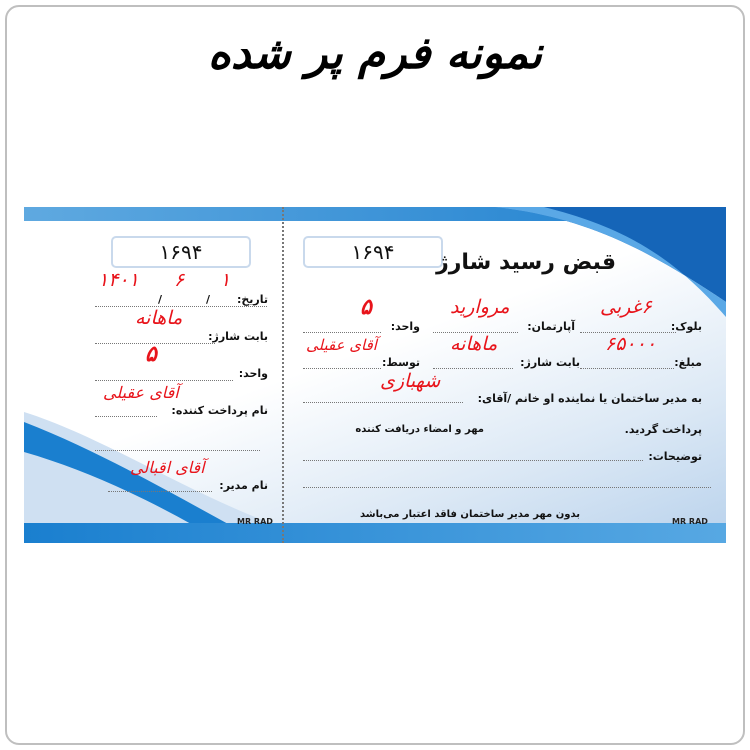 This screenshot has height=750, width=750. Describe the element at coordinates (526, 262) in the screenshot. I see `receipt-title: قبض رسید شارژ` at that location.